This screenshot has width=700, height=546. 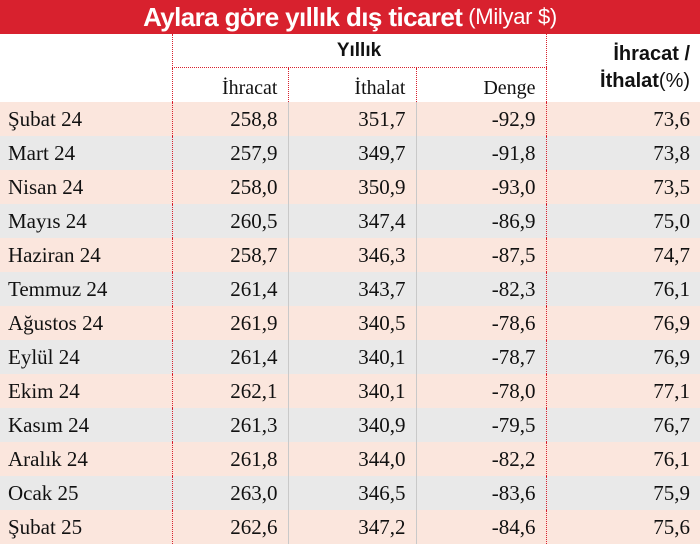 I want to click on import-cell: 347,4, so click(x=351, y=221).